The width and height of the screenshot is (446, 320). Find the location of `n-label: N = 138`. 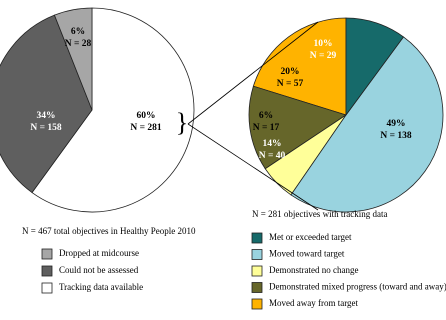

n-label: N = 138 is located at coordinates (396, 136).